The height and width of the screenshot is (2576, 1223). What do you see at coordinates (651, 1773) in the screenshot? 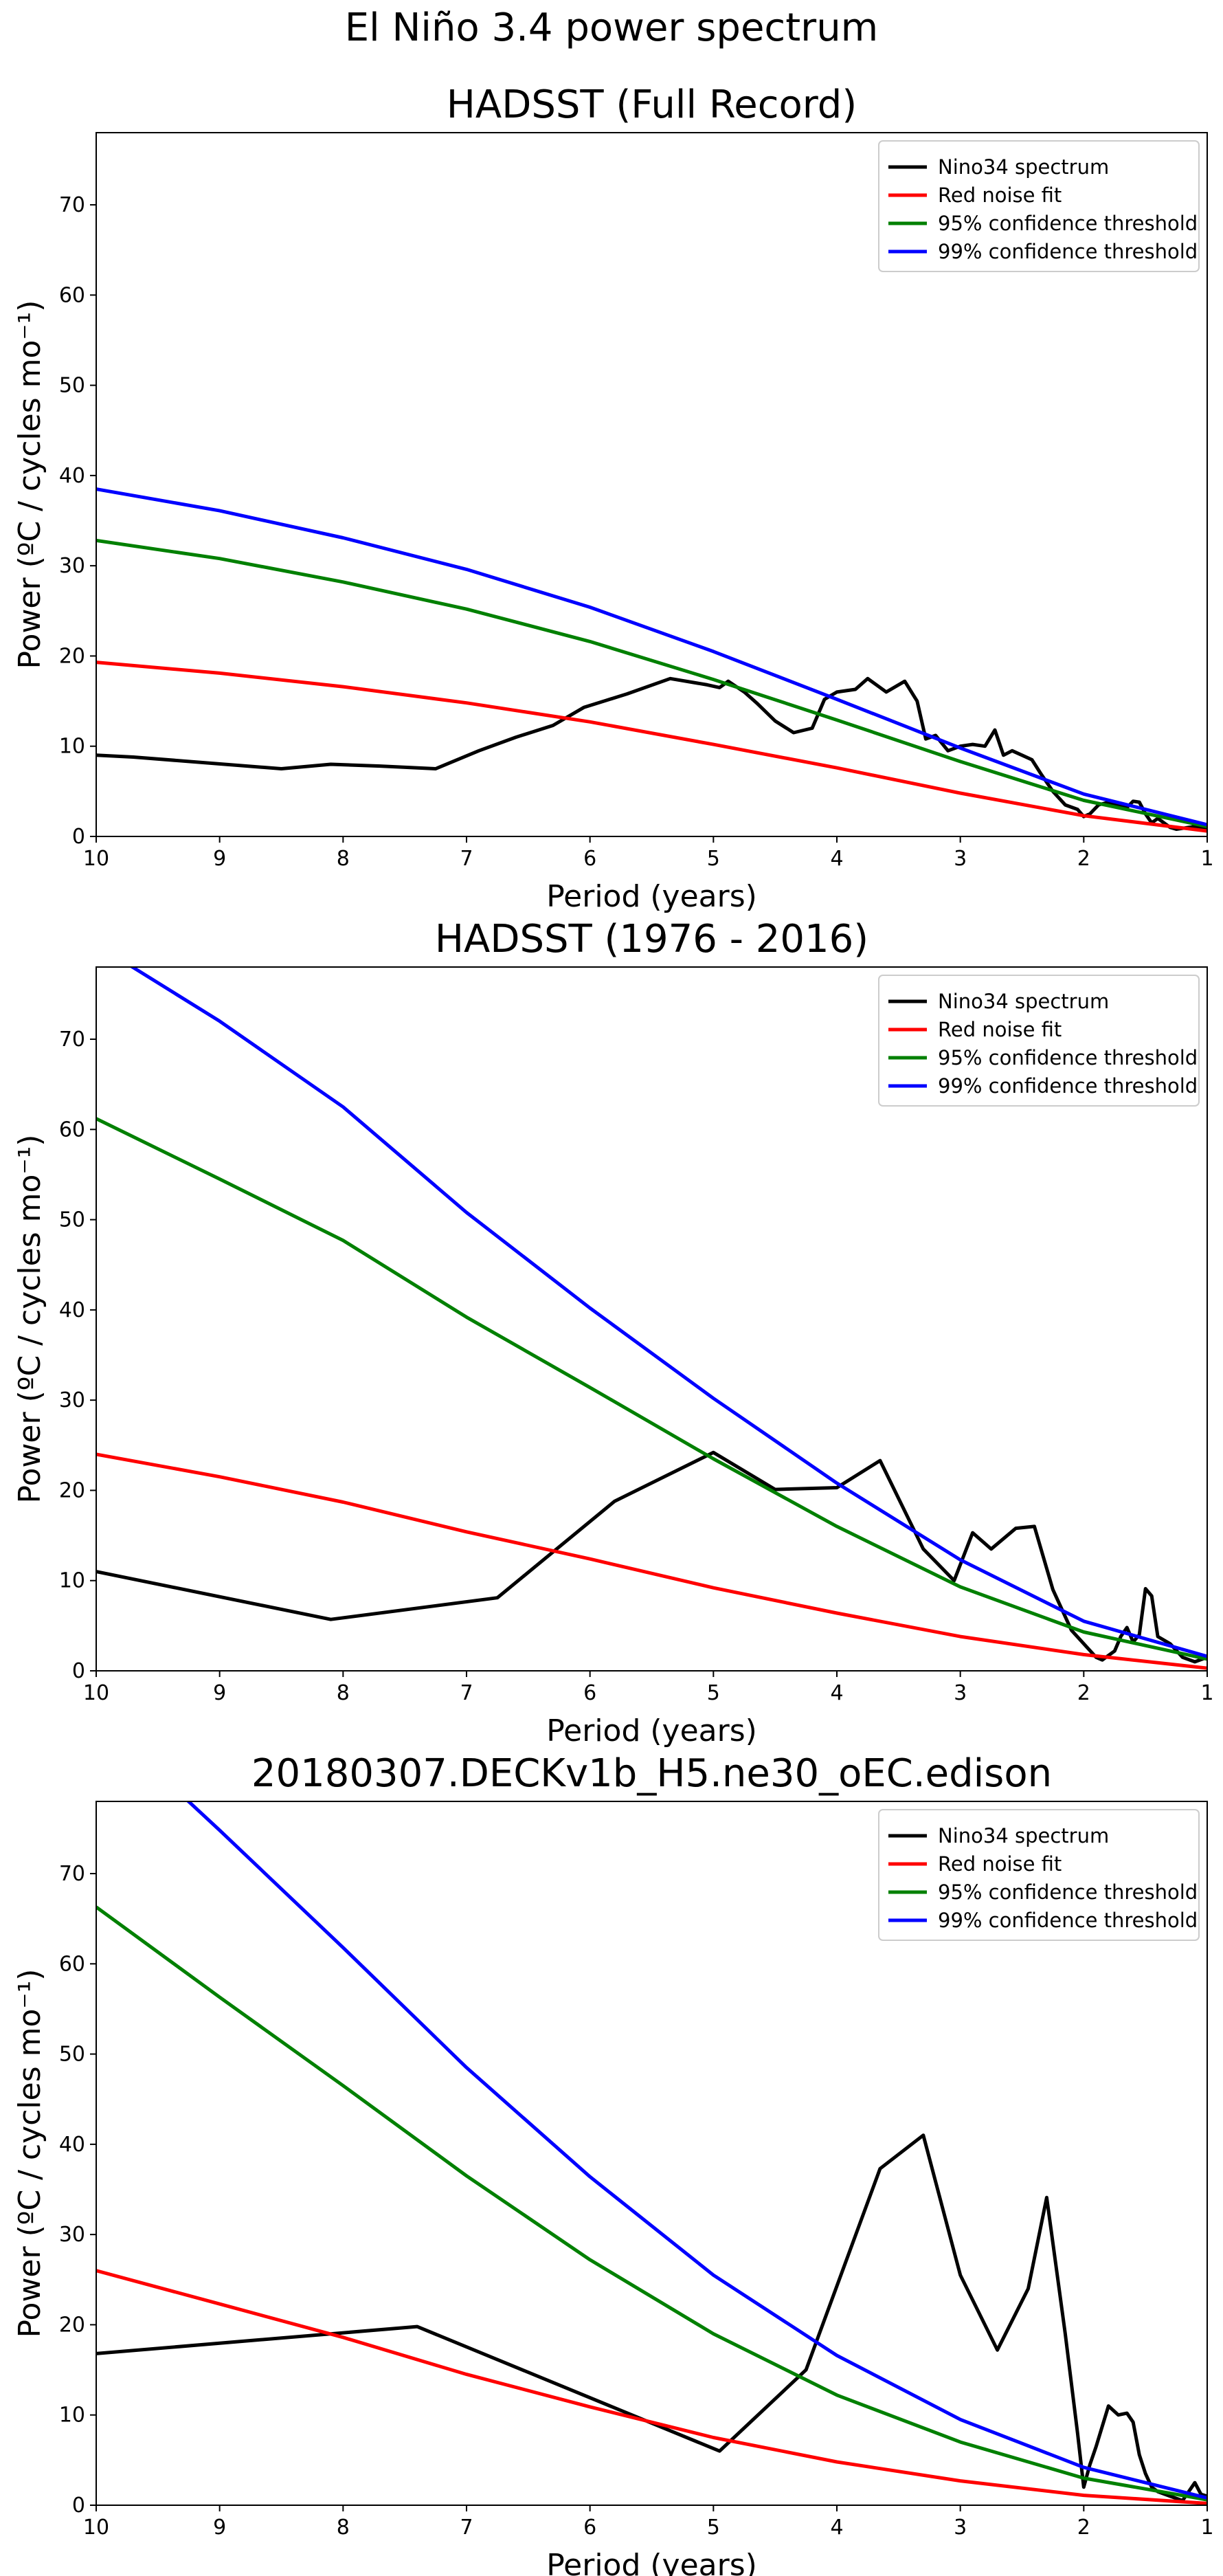
I see `chart-title: 20180307.DECKv1b_H5.ne30_oEC.edison` at bounding box center [651, 1773].